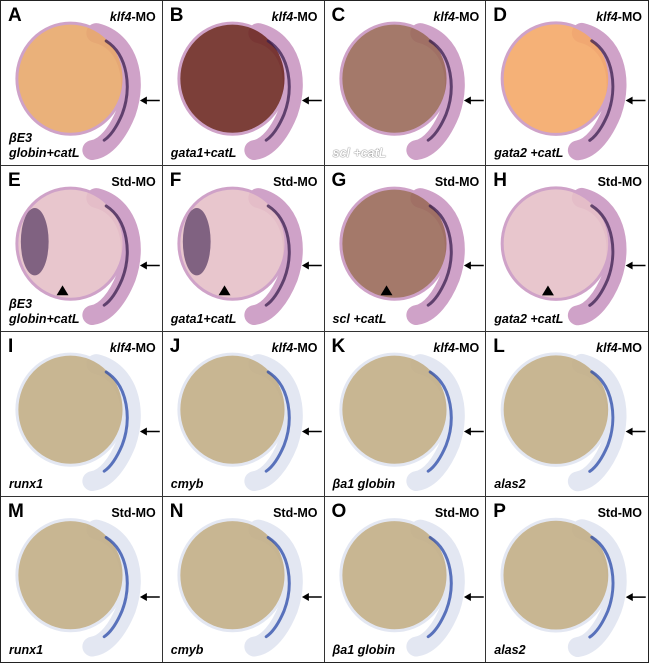 This screenshot has height=663, width=649. Describe the element at coordinates (500, 181) in the screenshot. I see `panel-letter: H` at that location.